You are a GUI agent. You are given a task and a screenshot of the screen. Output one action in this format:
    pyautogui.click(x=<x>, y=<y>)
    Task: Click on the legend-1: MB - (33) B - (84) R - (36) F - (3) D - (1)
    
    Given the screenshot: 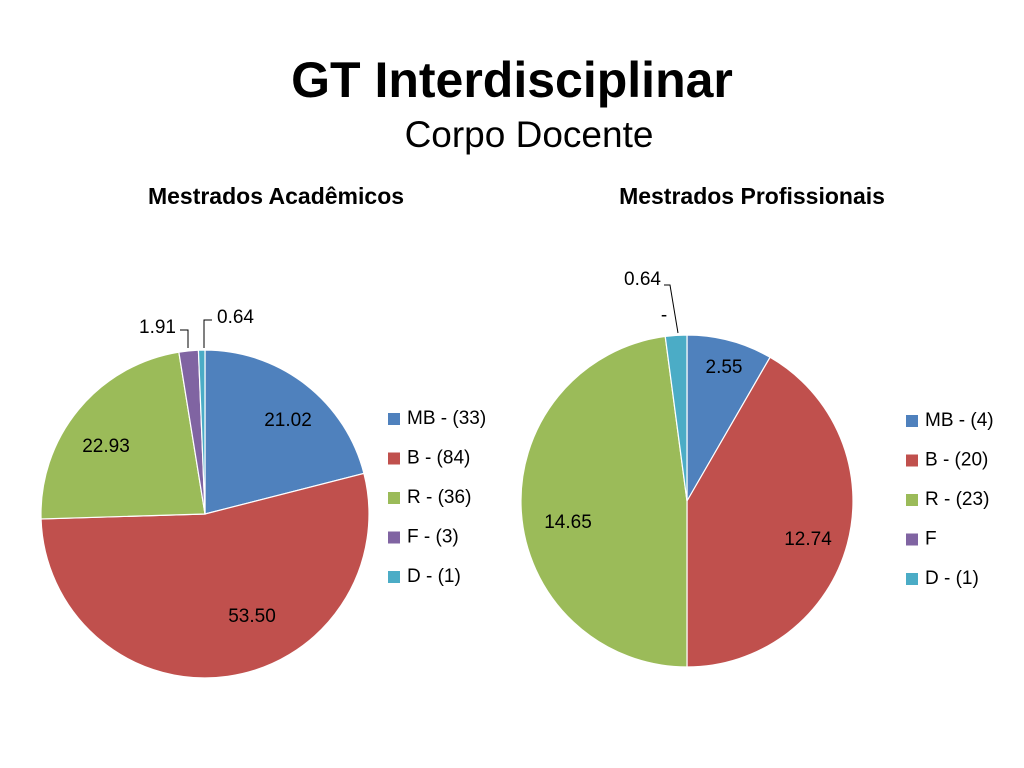 What is the action you would take?
    pyautogui.click(x=437, y=497)
    